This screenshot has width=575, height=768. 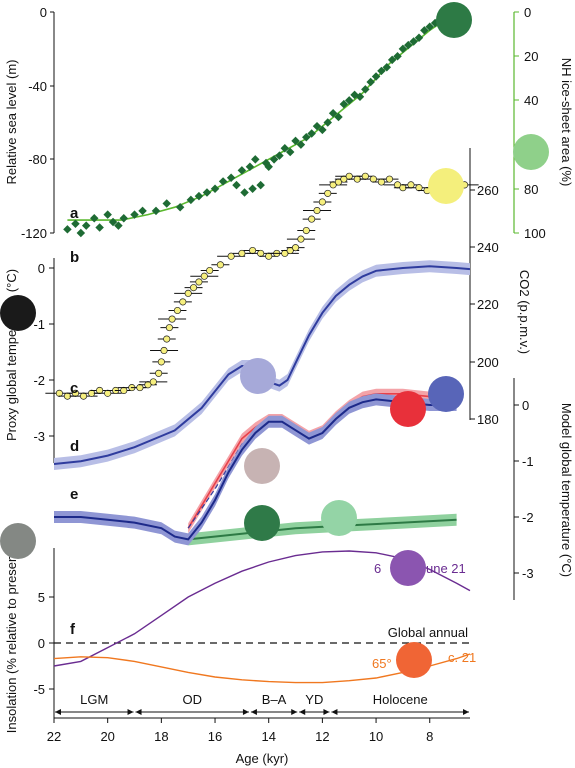 I want to click on model-temp-tick-label: -2, so click(x=528, y=517).